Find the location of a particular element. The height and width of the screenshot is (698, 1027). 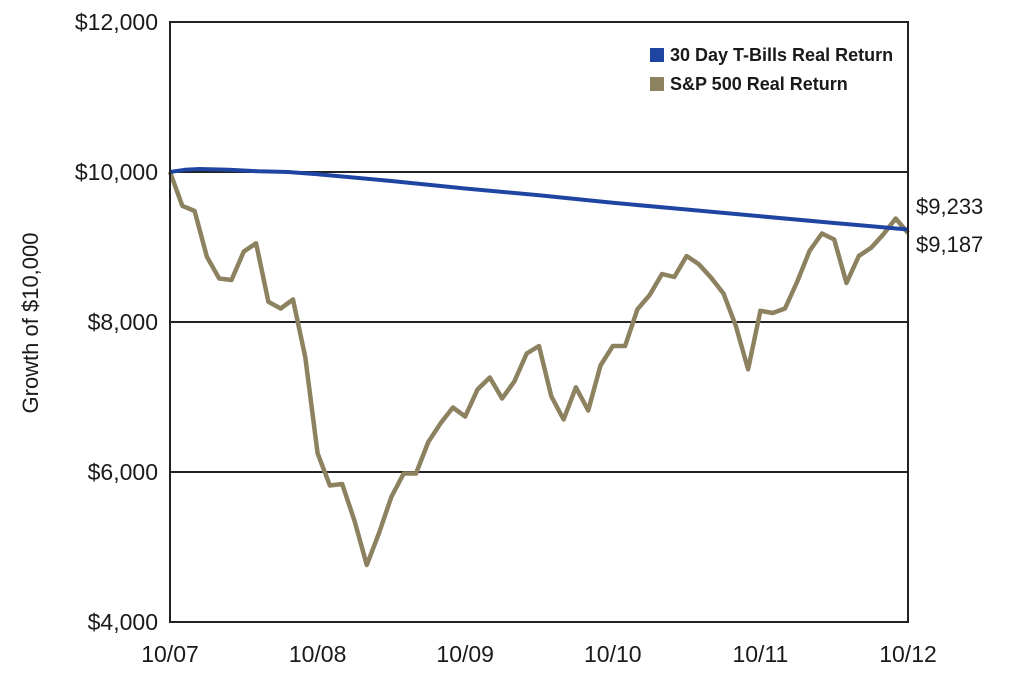

legend-label: S&P 500 Real Return is located at coordinates (759, 84).